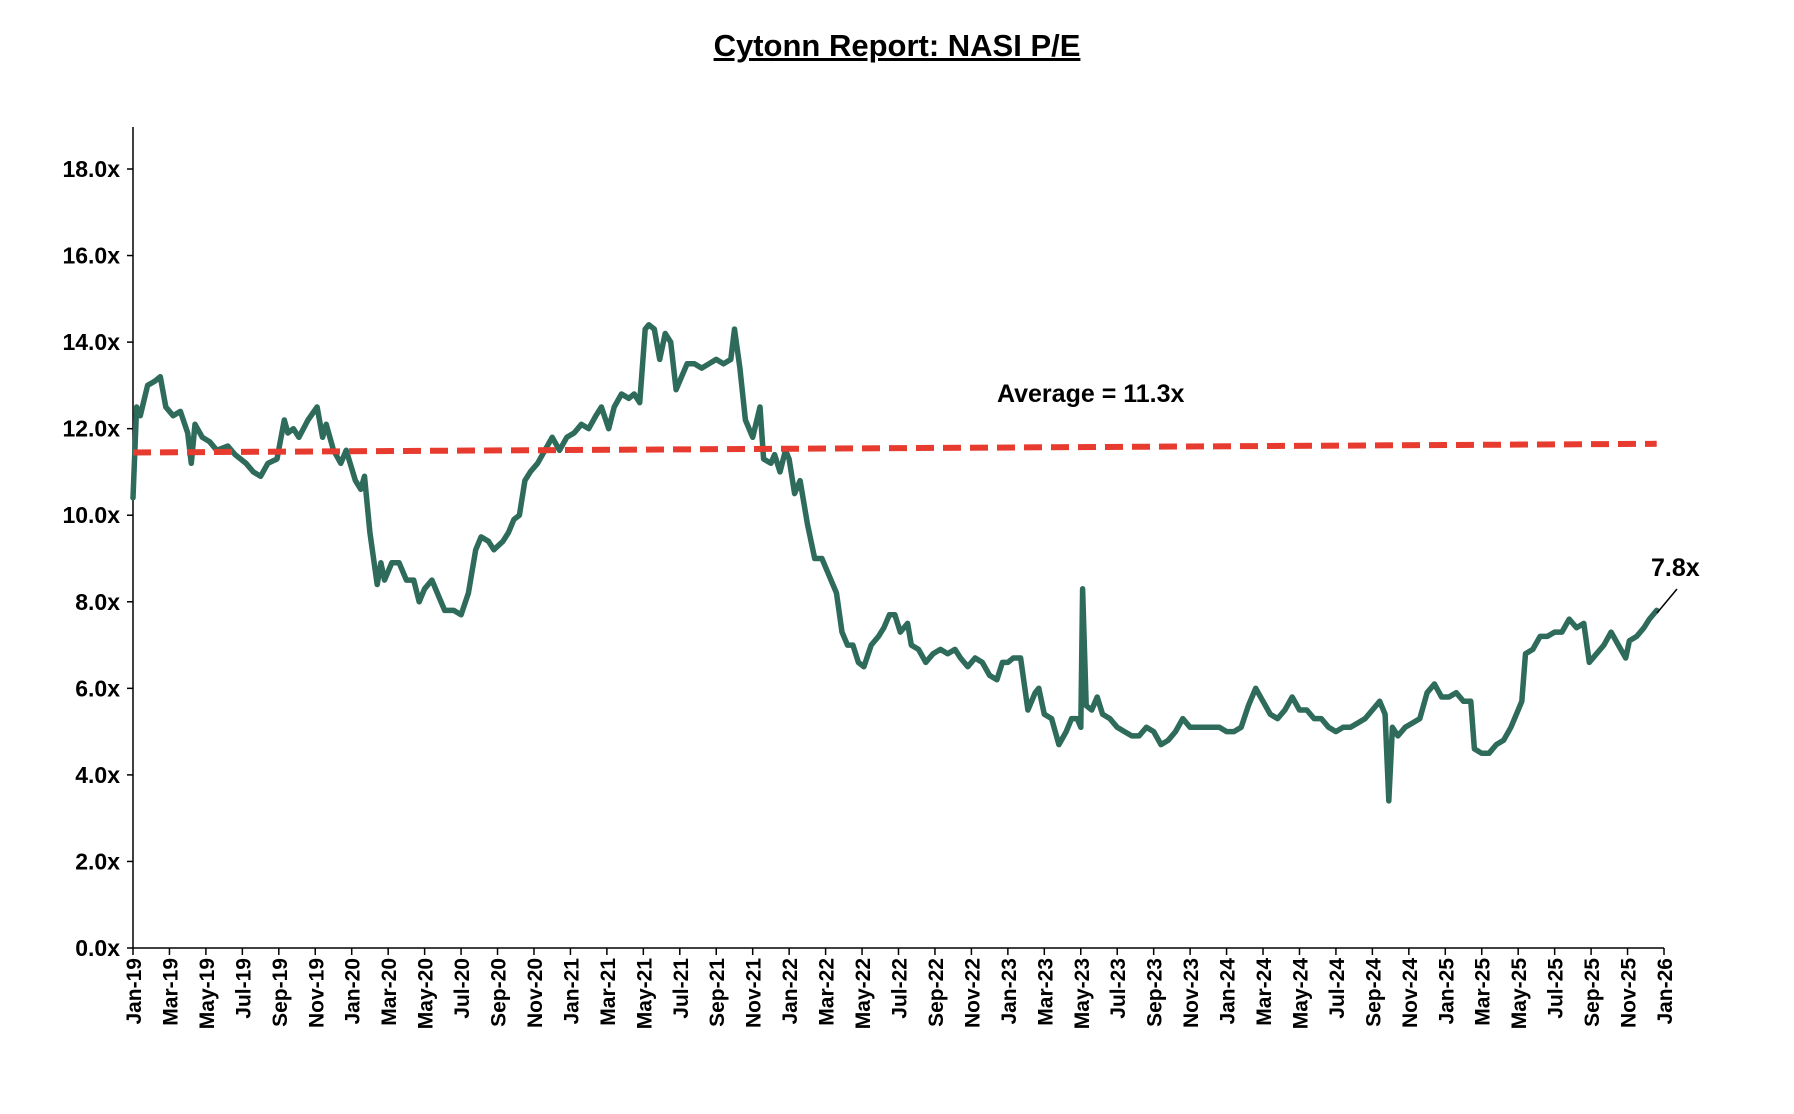 The image size is (1794, 1114). I want to click on y-tick-label: 6.0x, so click(97, 688).